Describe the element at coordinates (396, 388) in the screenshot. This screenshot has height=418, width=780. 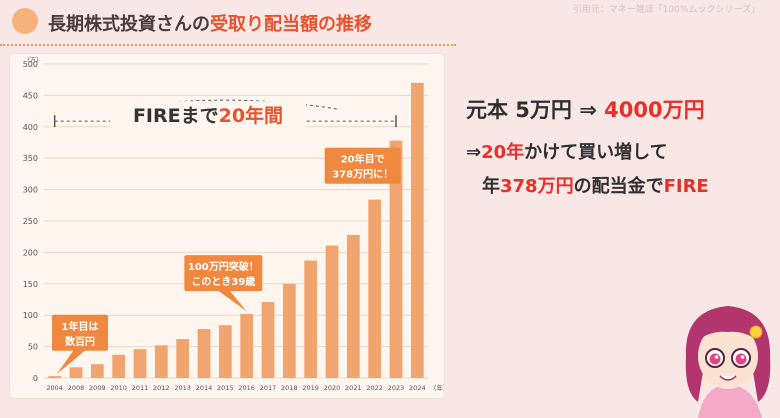
I see `x-tick-label: 2023` at that location.